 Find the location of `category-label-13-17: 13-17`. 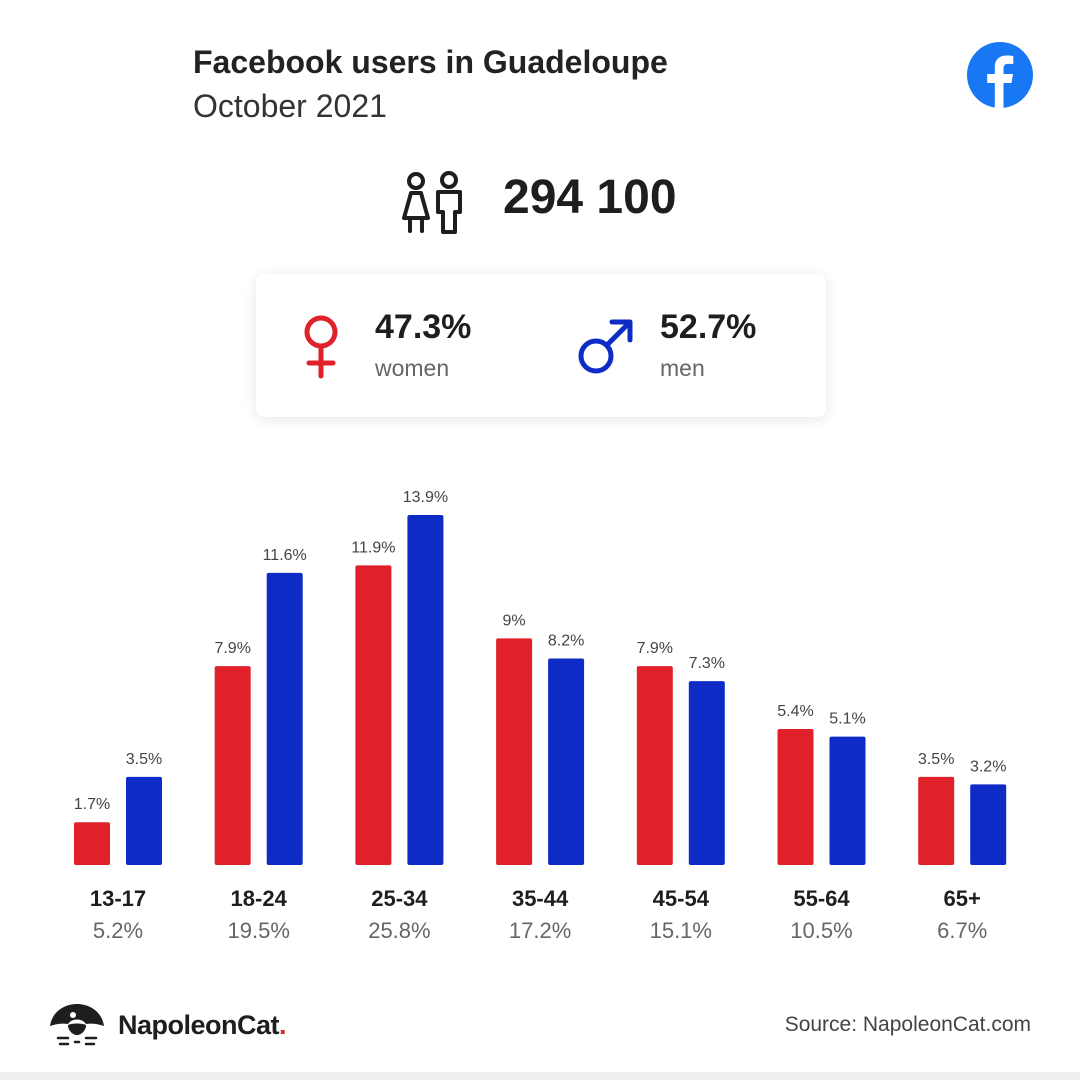

category-label-13-17: 13-17 is located at coordinates (118, 898).